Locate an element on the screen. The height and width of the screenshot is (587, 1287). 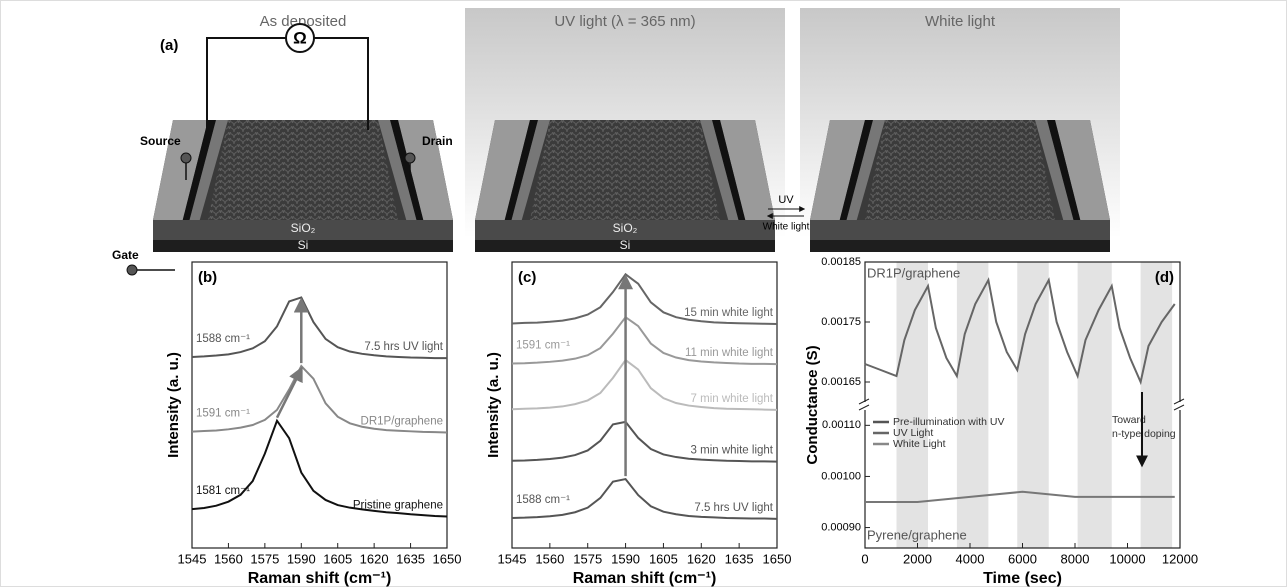
shift-arrow is located at coordinates (289, 392).